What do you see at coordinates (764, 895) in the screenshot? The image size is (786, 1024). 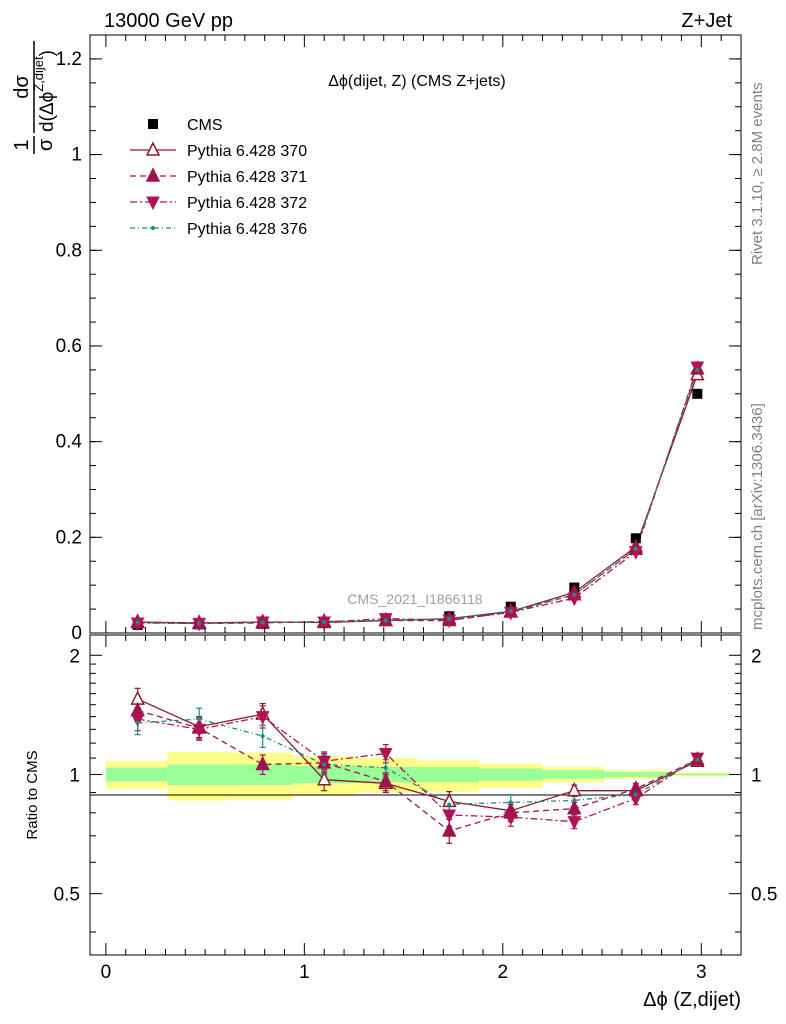 I see `ratio-y-tick-label-right: 0.5` at bounding box center [764, 895].